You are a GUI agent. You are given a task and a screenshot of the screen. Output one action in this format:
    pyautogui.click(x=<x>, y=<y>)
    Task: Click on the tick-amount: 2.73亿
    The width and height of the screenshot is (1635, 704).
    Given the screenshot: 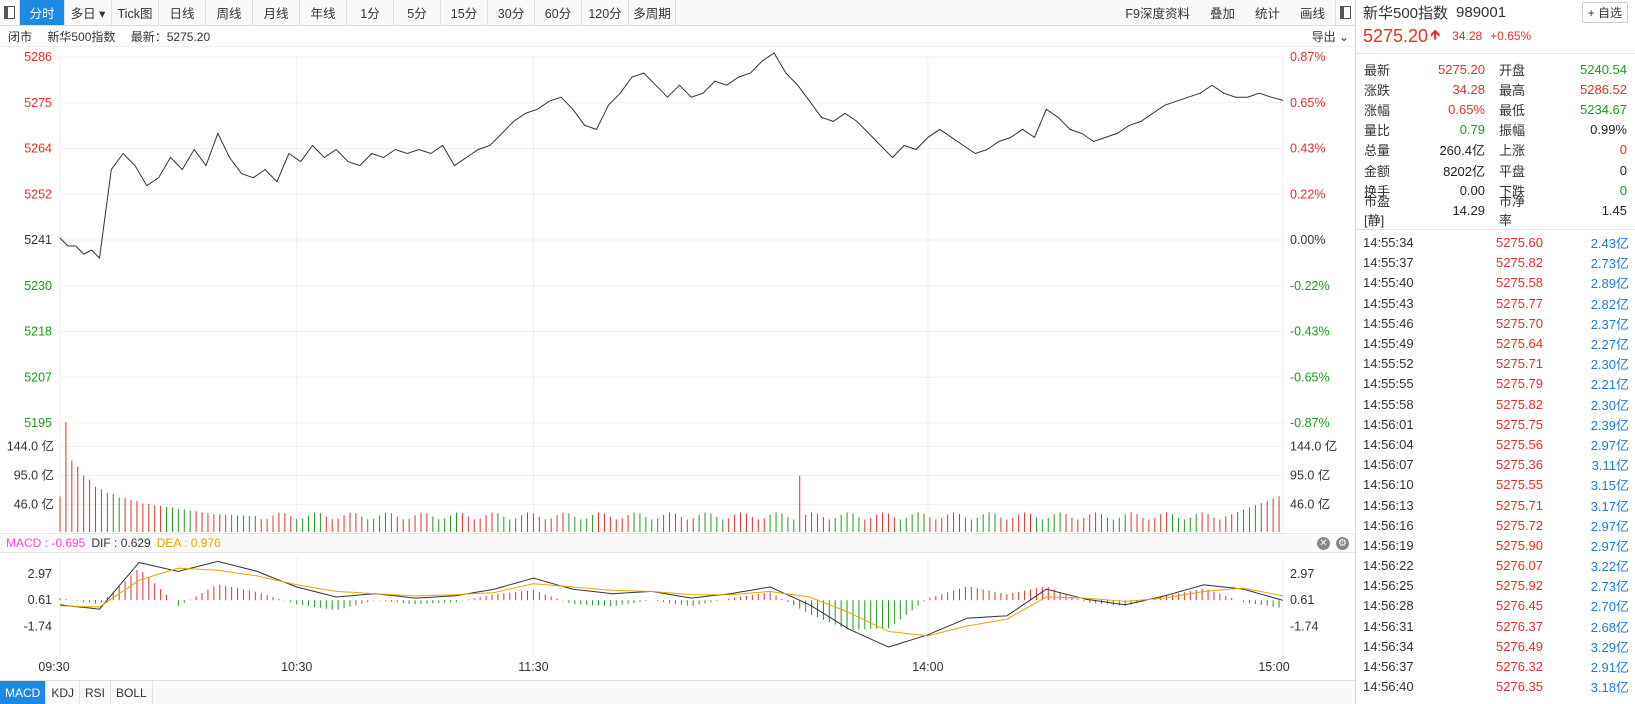 What is the action you would take?
    pyautogui.click(x=1609, y=264)
    